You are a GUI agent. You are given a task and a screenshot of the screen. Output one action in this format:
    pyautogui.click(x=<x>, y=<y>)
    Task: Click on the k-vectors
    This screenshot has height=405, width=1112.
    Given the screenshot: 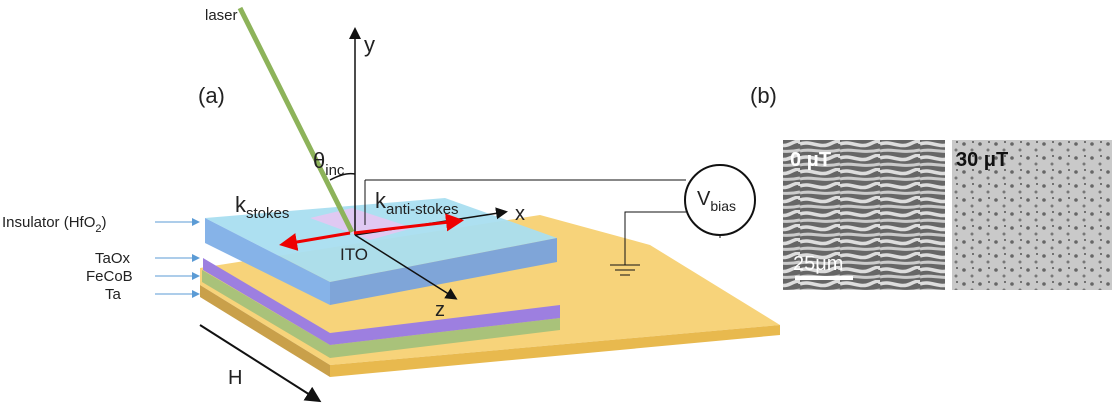 What is the action you would take?
    pyautogui.click(x=371, y=232)
    